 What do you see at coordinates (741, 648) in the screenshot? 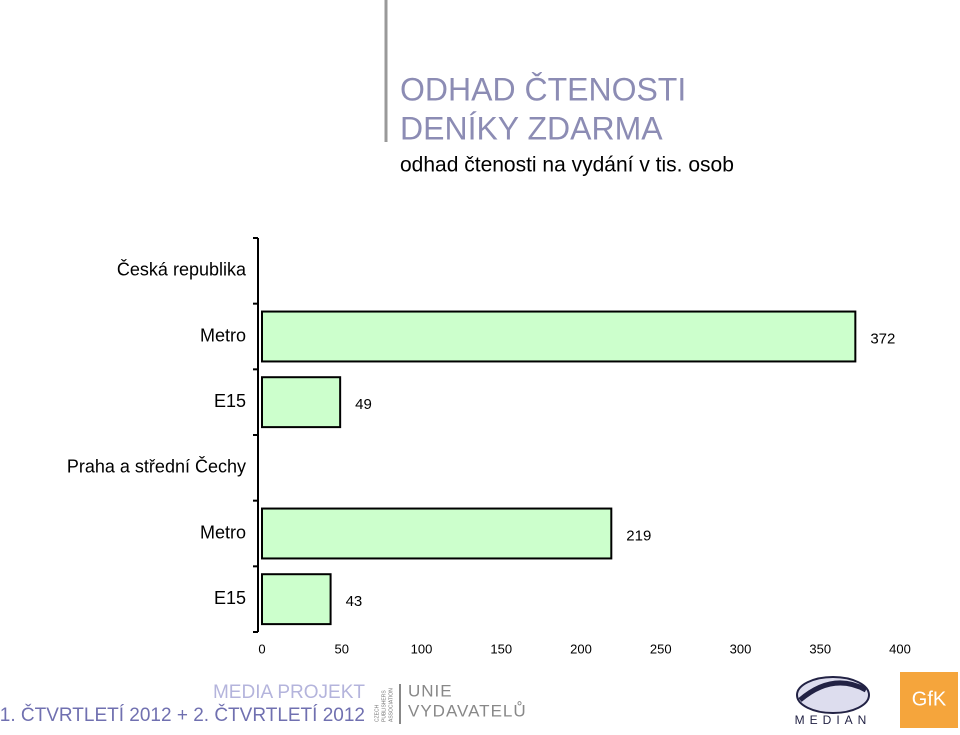
I see `x-tick-label: 300` at bounding box center [741, 648].